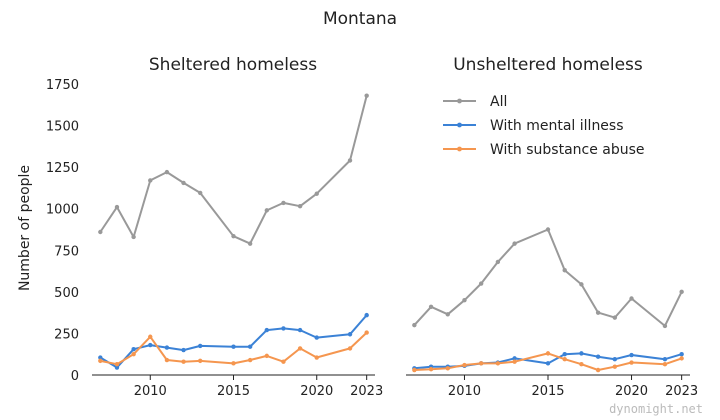  What do you see at coordinates (233, 391) in the screenshot?
I see `left-x-tick-label: 2015` at bounding box center [233, 391].